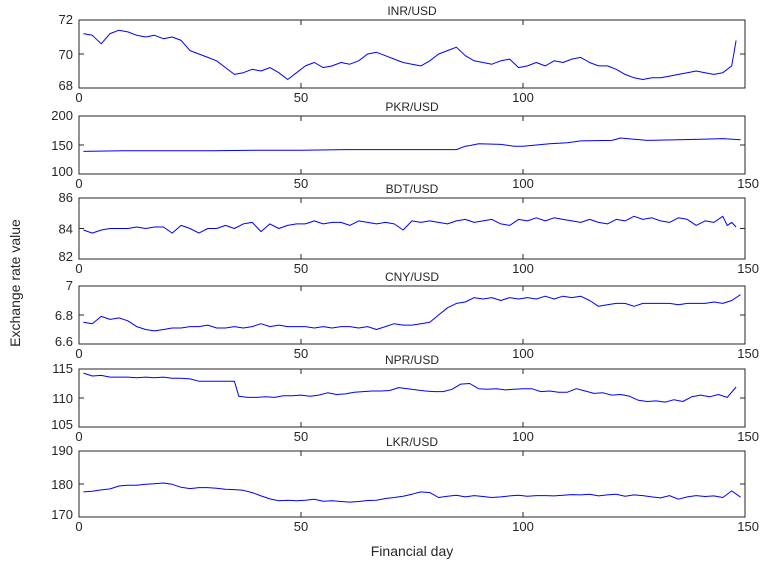 Image resolution: width=766 pixels, height=567 pixels. Describe the element at coordinates (62, 171) in the screenshot. I see `y-tick-label: 100` at that location.